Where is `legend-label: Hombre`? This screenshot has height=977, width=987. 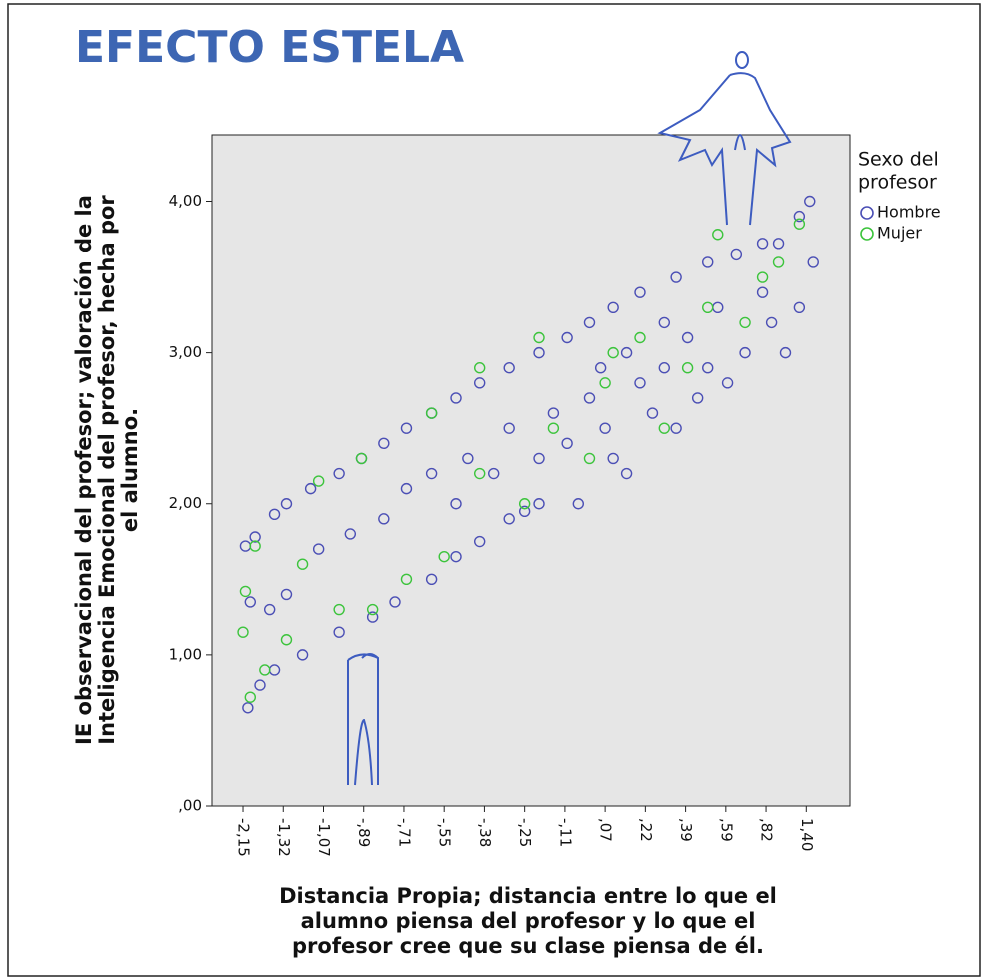 legend-label: Hombre is located at coordinates (909, 212).